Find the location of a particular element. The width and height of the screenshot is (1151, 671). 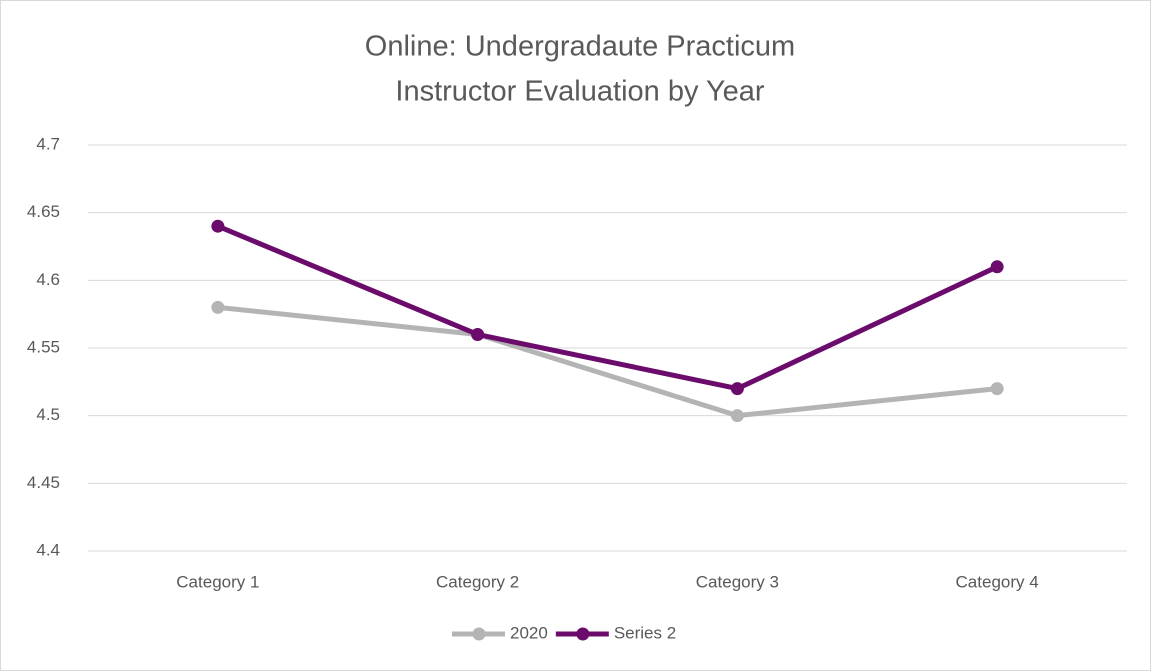

y-tick-label: 4.45 is located at coordinates (43, 482).